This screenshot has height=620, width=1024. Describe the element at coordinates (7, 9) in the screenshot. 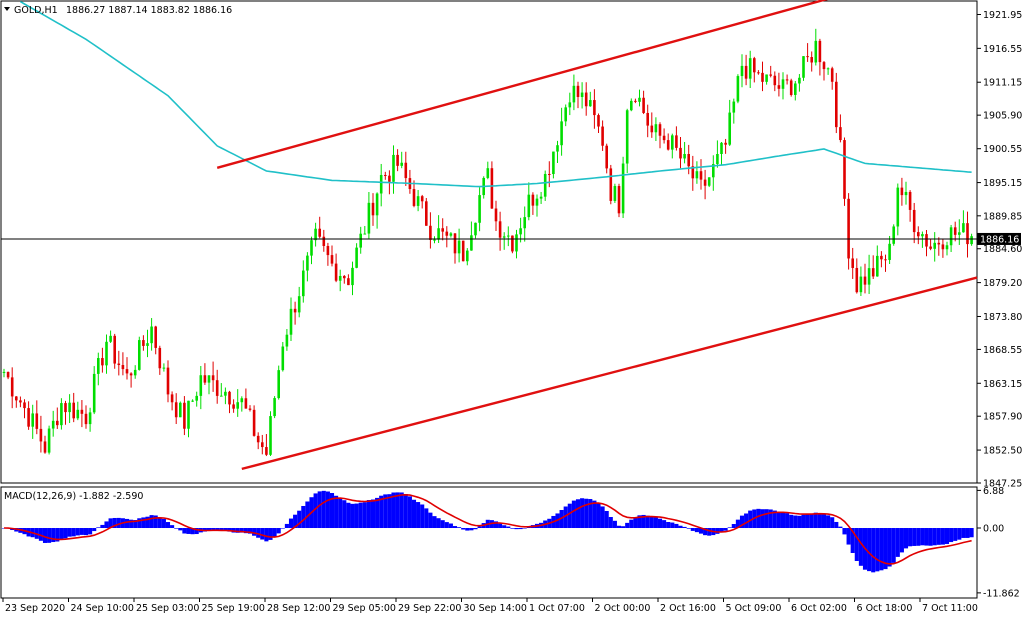

I see `dropdown-triangle-icon` at that location.